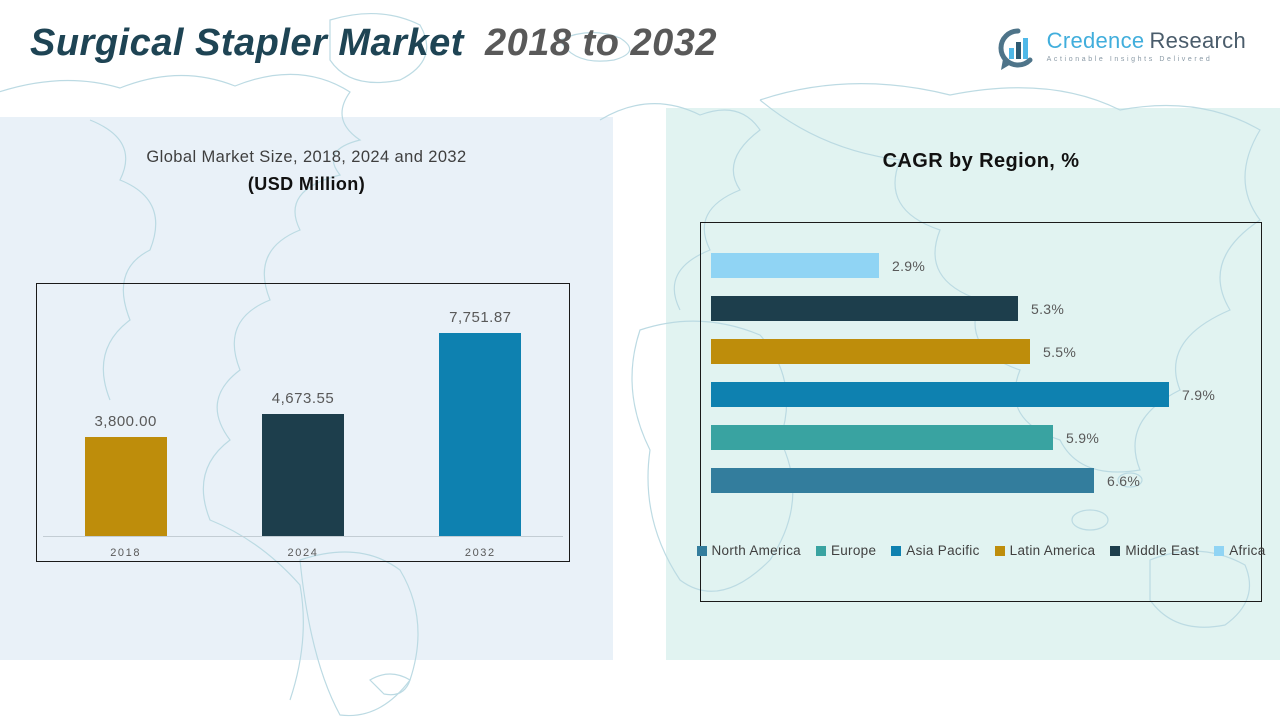  I want to click on value-label: 4,673.55, so click(303, 398).